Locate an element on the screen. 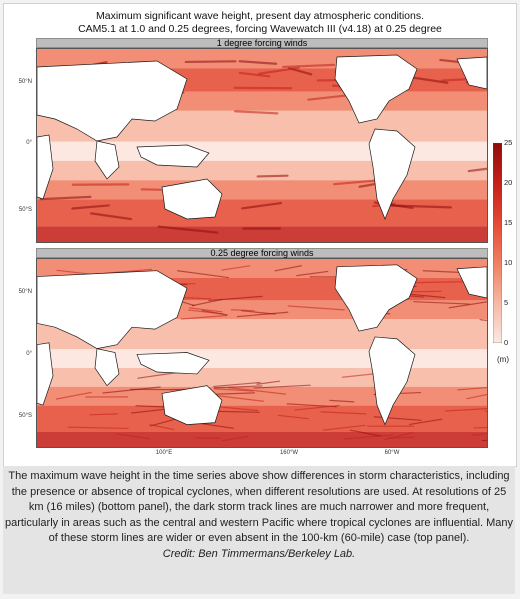 The image size is (520, 599). lon-label: 160°W is located at coordinates (289, 453).